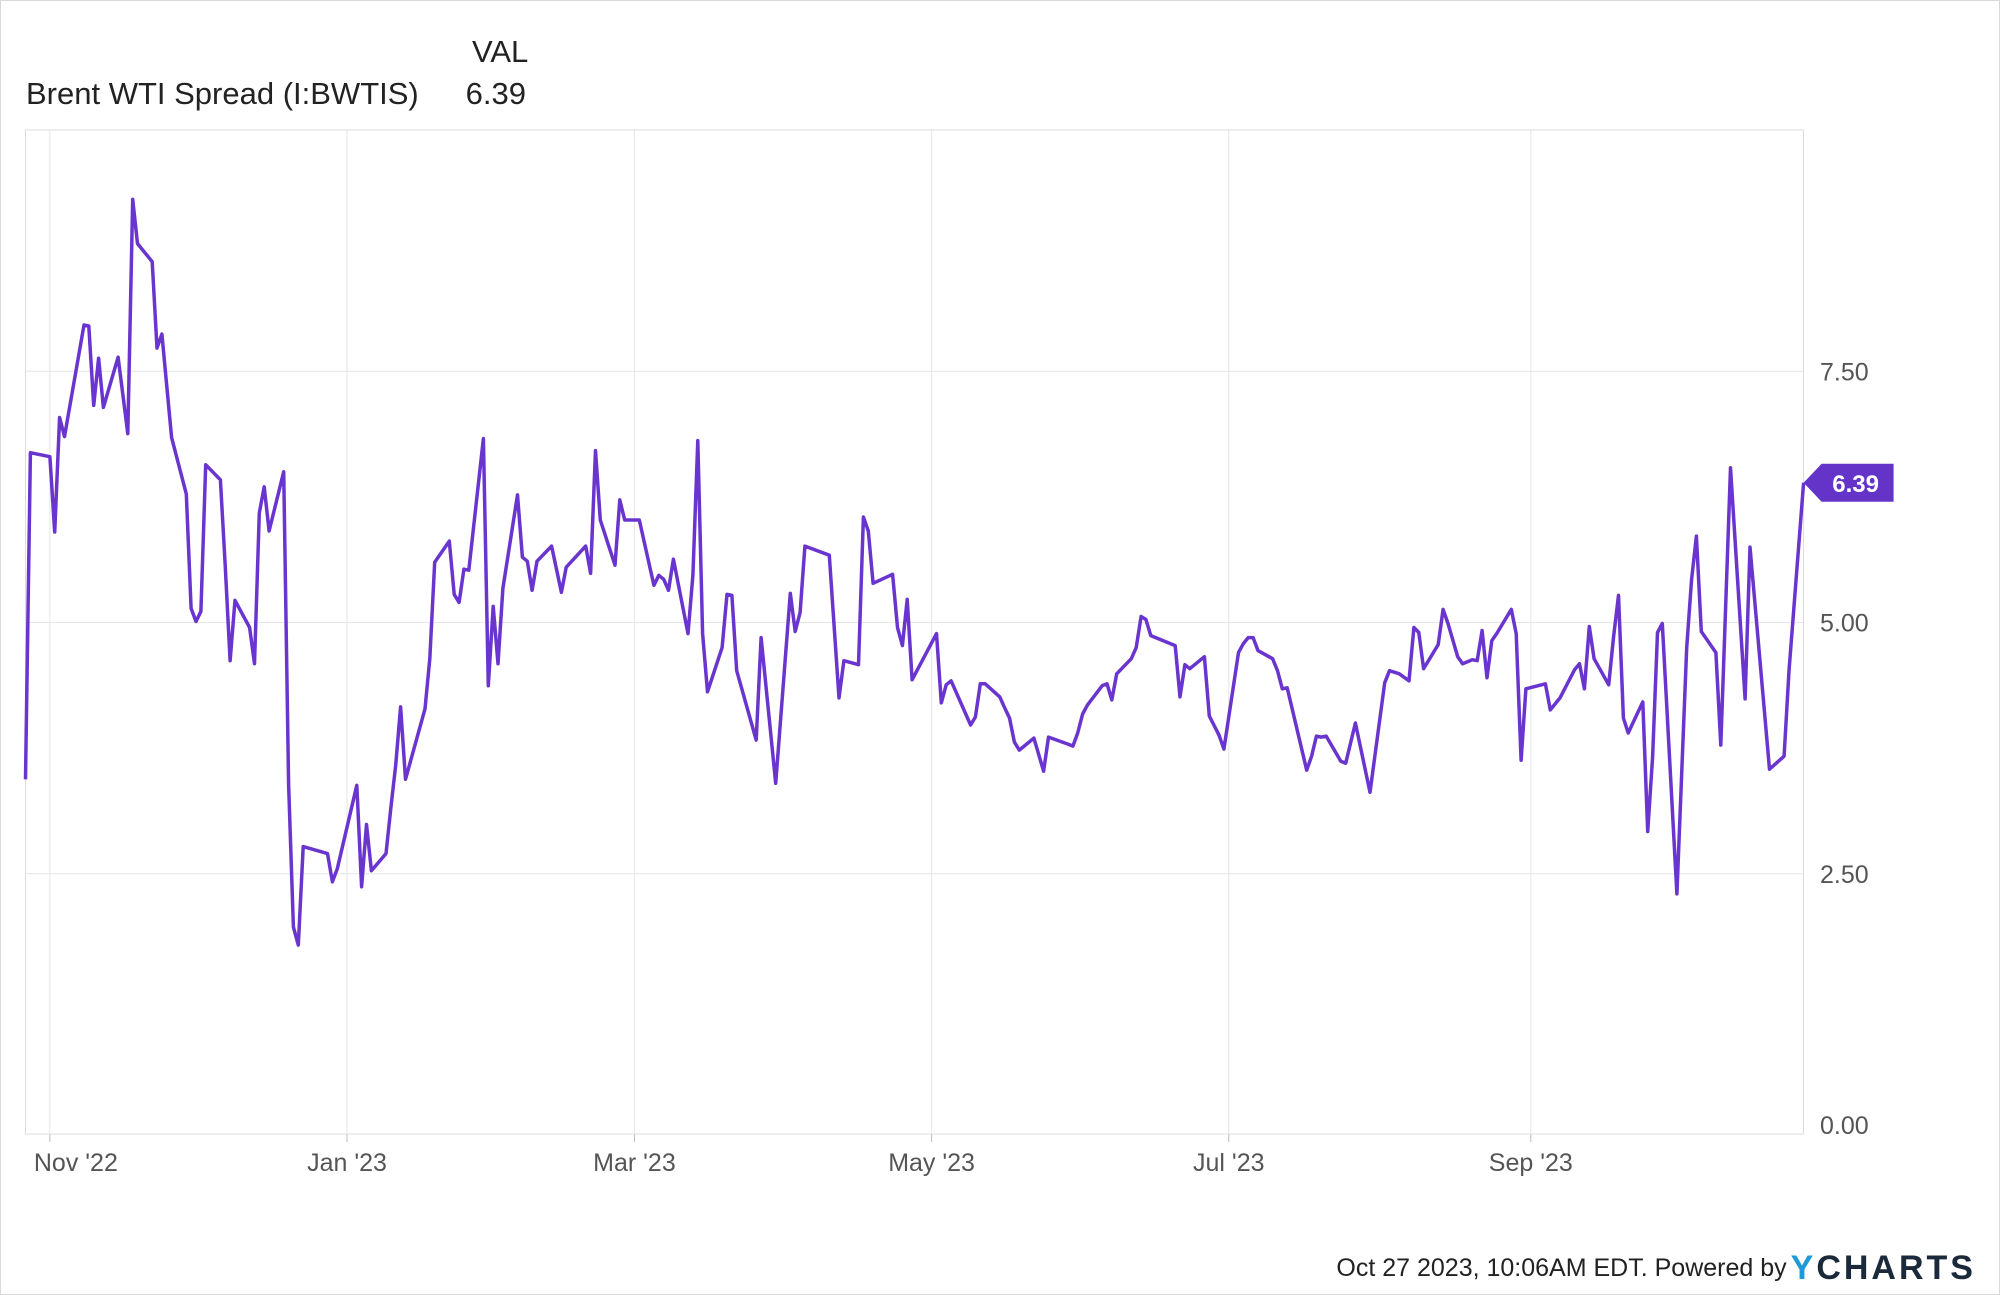 The image size is (2000, 1295). I want to click on y-tick-label: 5.00, so click(1844, 624).